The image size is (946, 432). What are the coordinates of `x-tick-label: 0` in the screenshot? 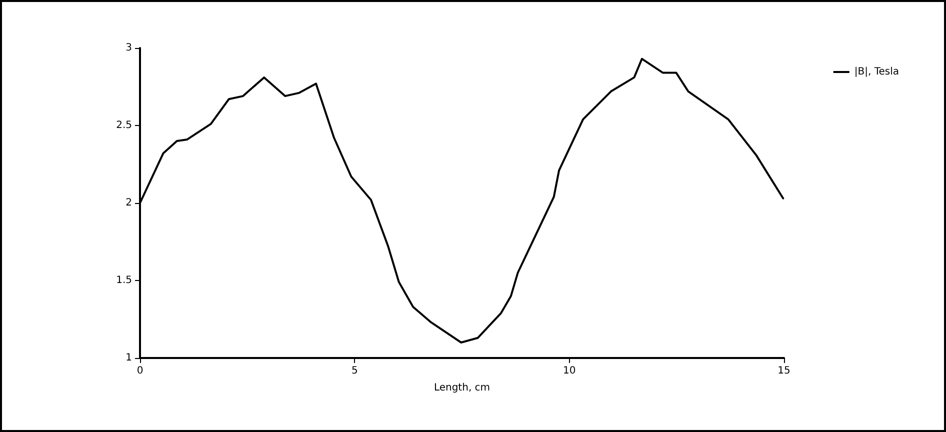 It's located at (140, 371).